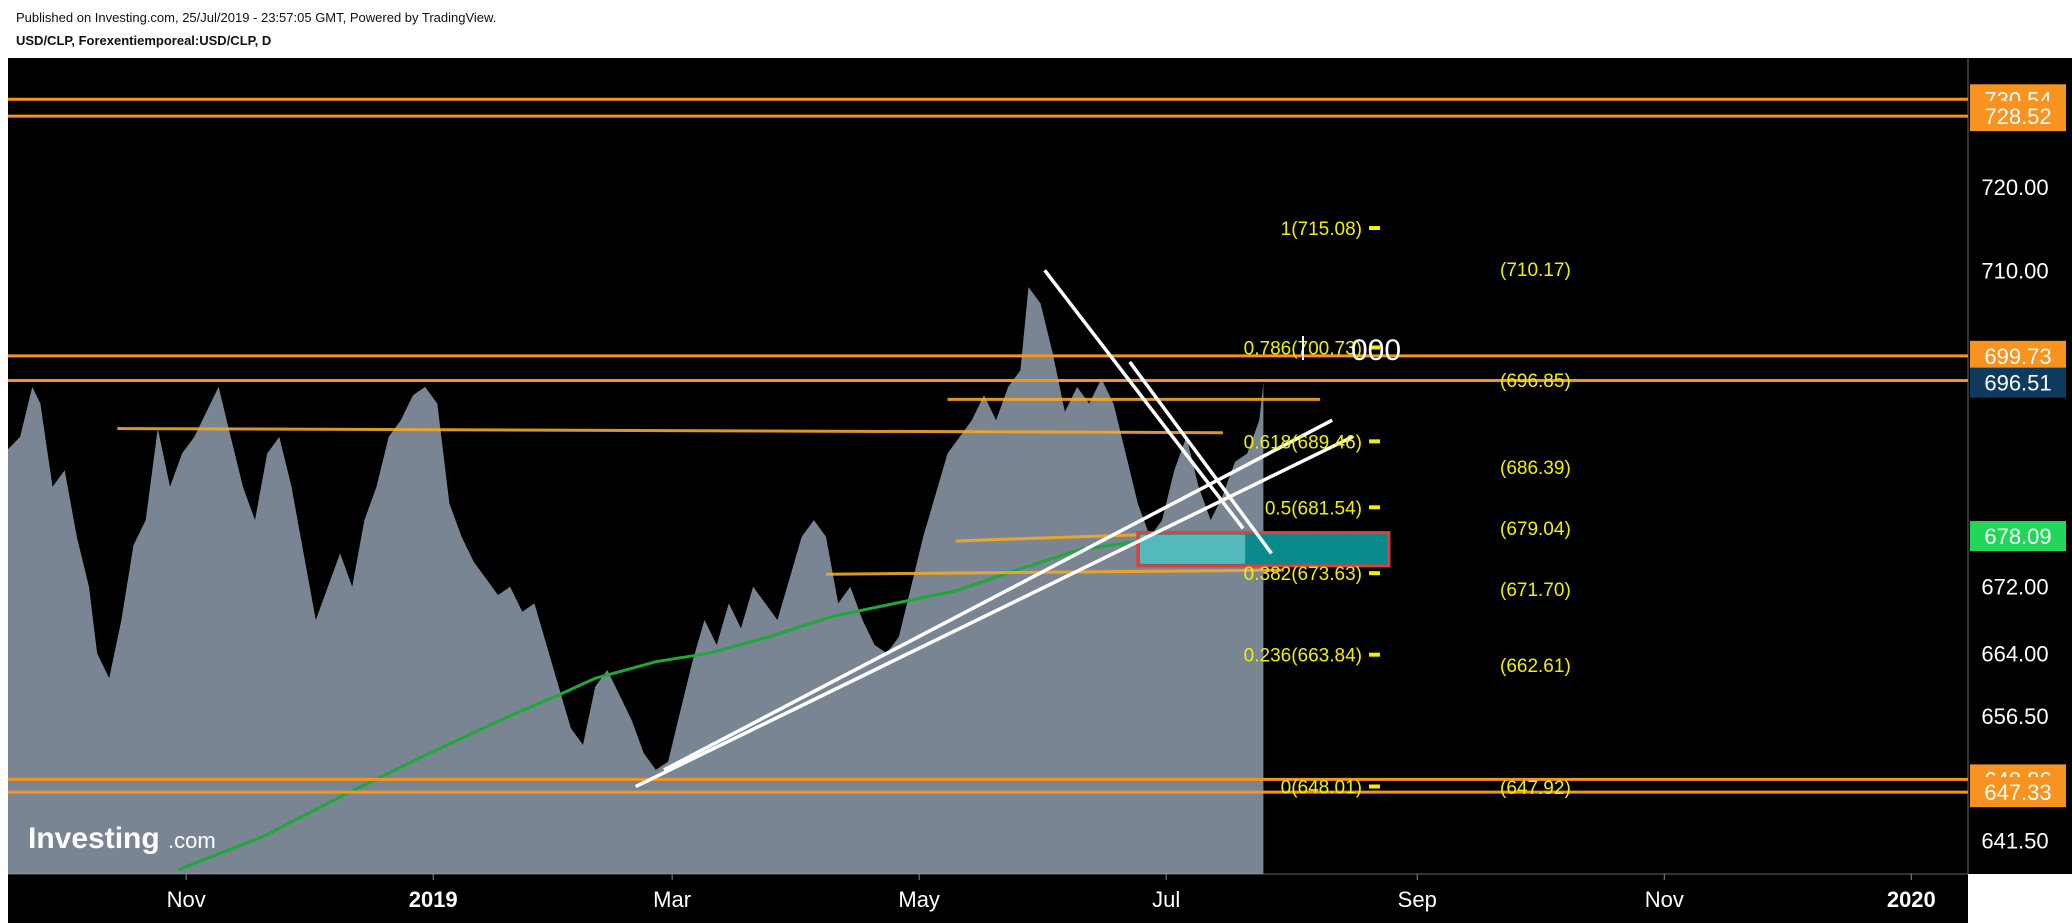 Image resolution: width=2072 pixels, height=923 pixels. Describe the element at coordinates (1051, 893) in the screenshot. I see `x-tick-labels: Nov 2019 Mar May Jul Sep Nov 2020` at that location.